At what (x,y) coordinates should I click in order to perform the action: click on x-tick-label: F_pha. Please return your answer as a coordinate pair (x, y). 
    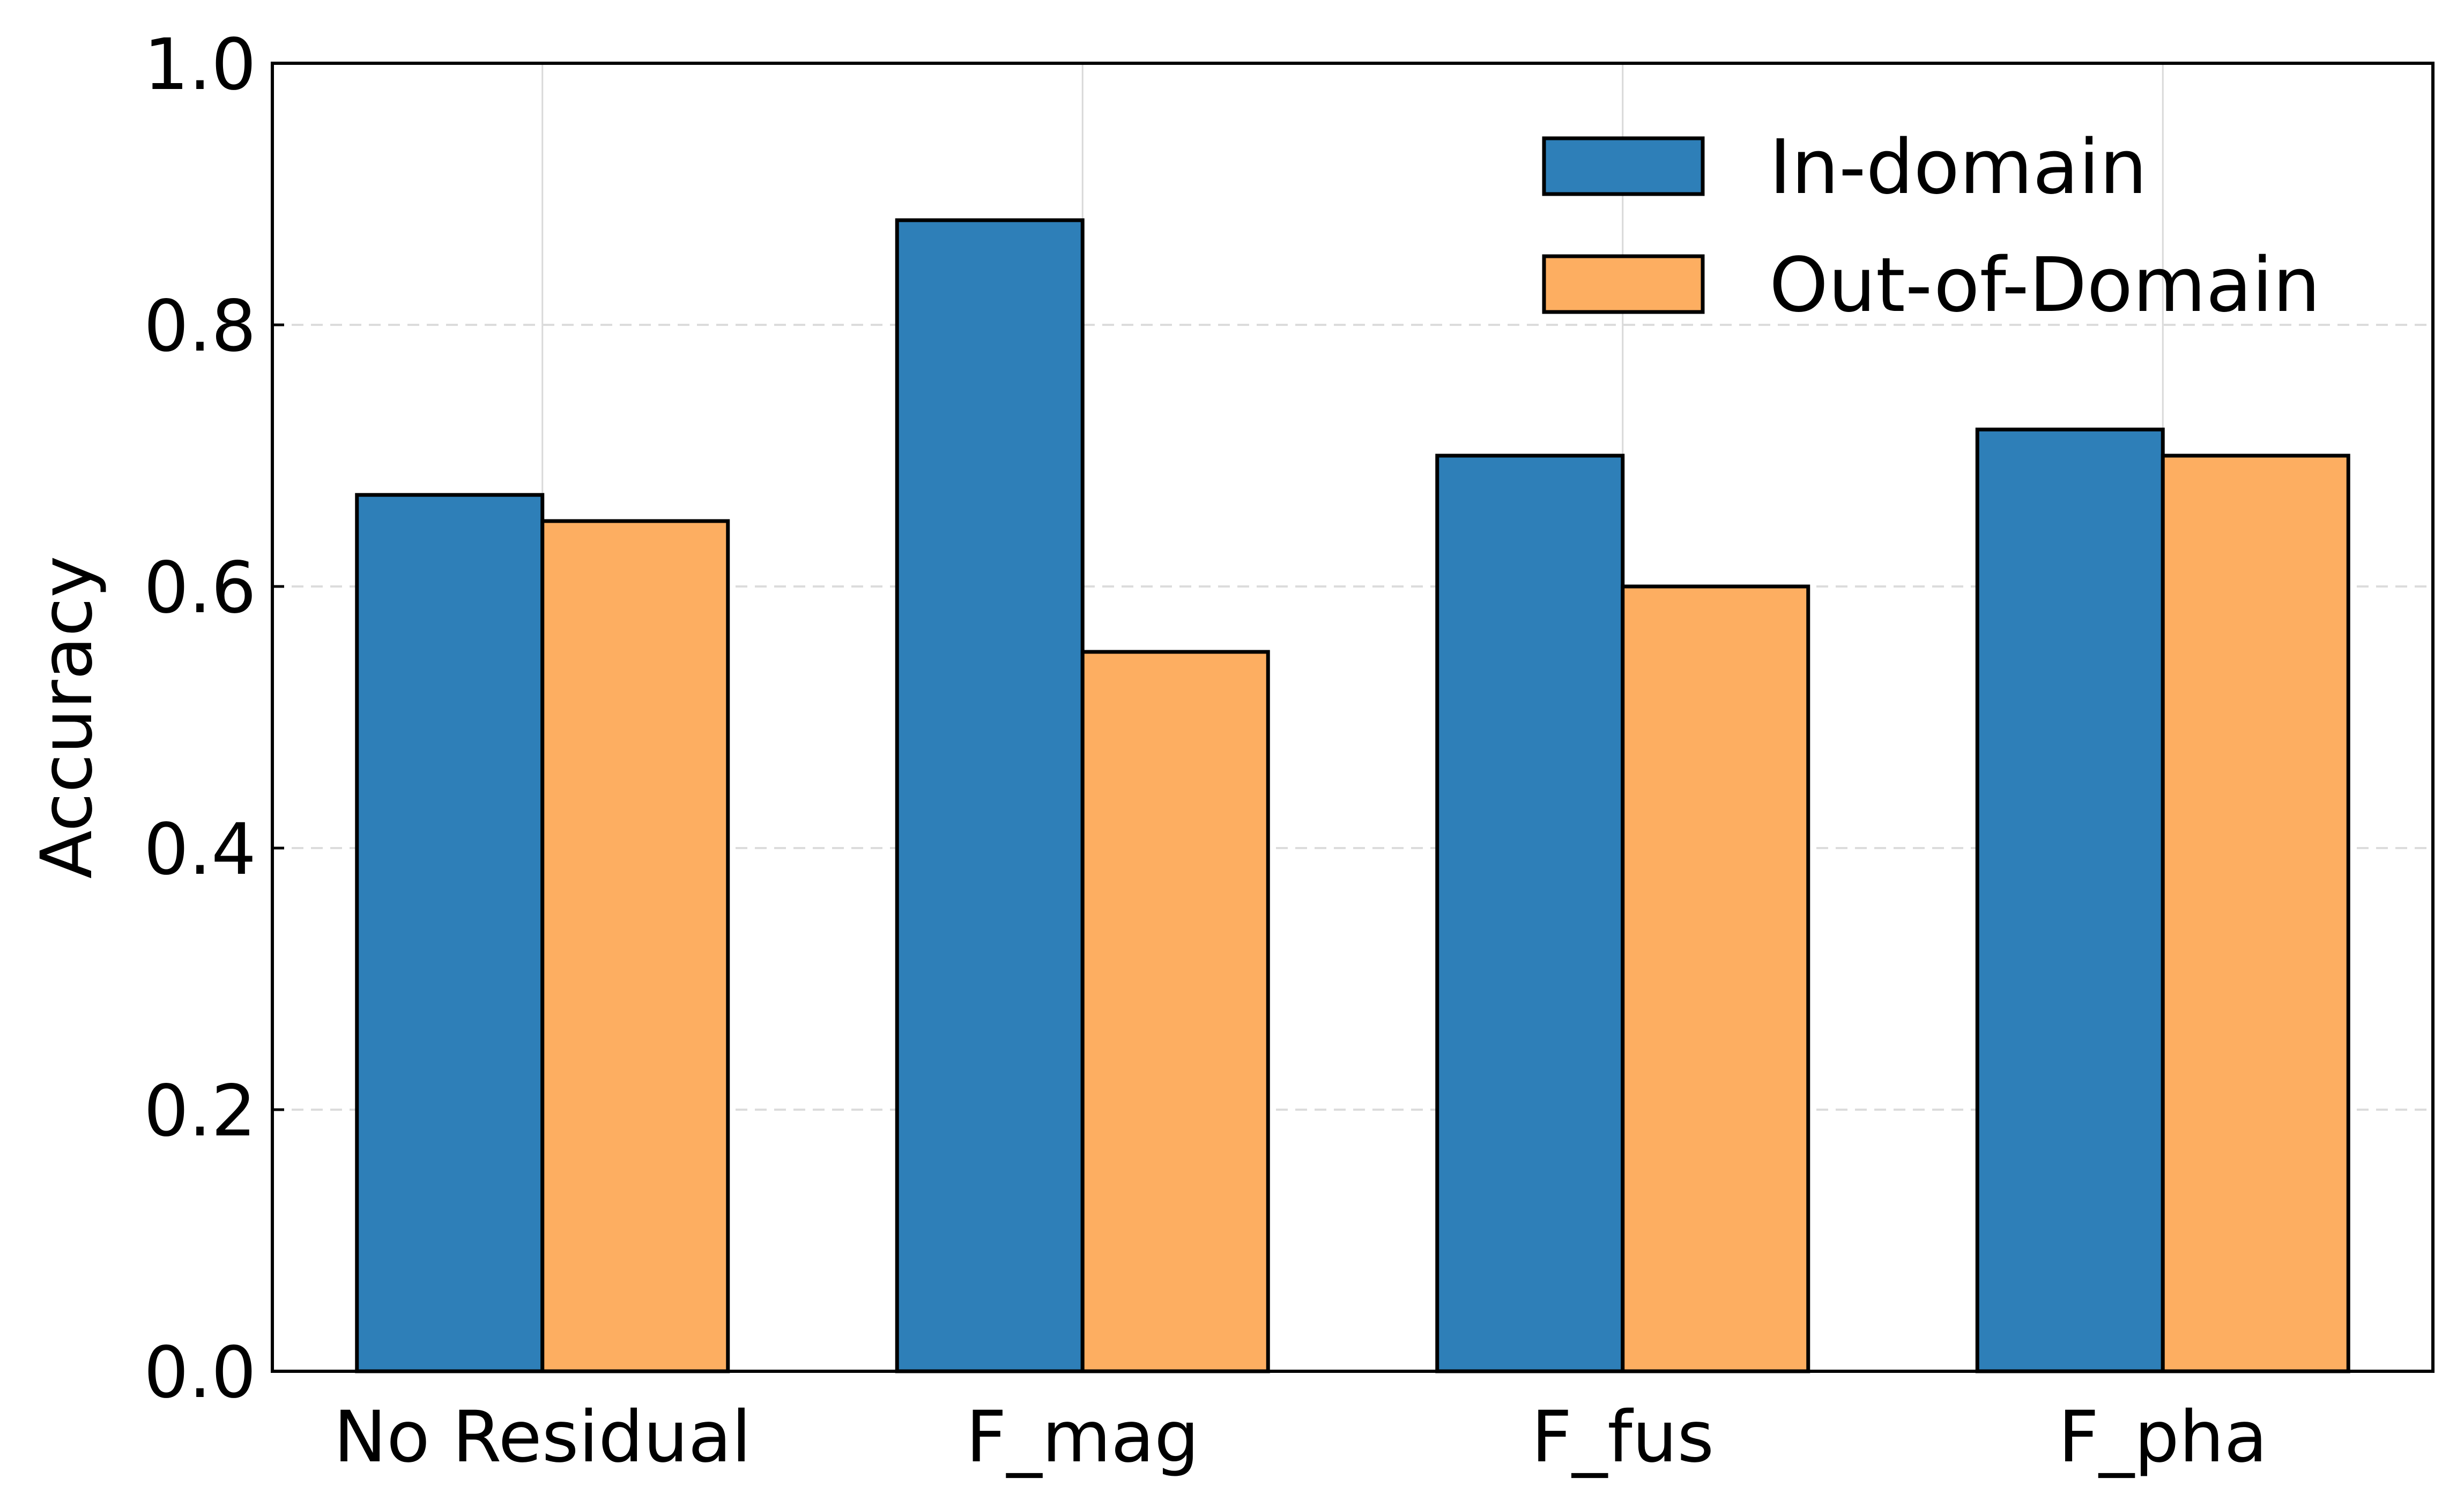
    Looking at the image, I should click on (2162, 1437).